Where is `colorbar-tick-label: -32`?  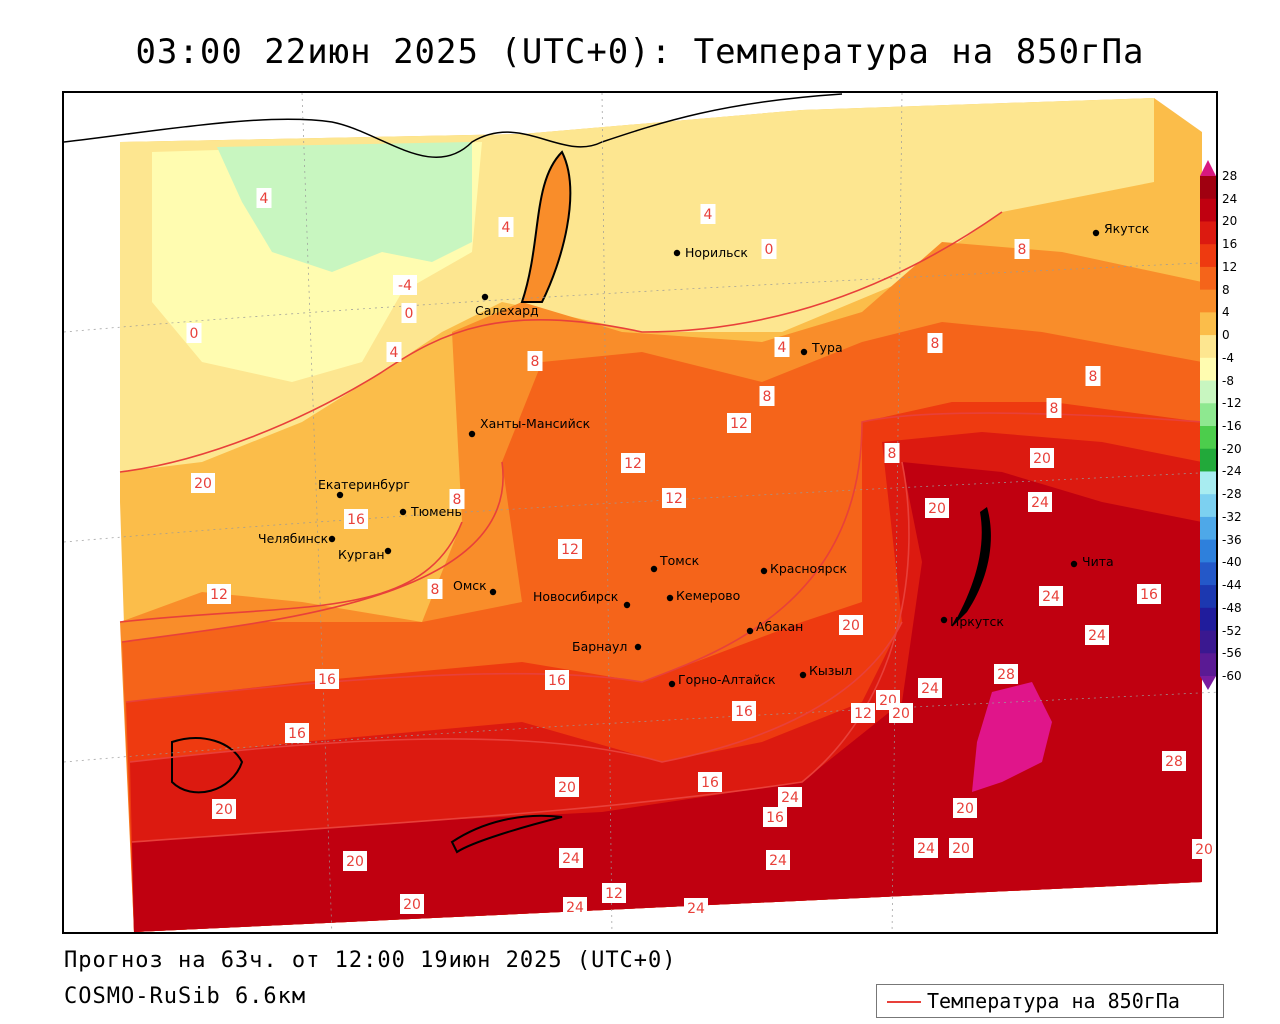 colorbar-tick-label: -32 is located at coordinates (1232, 516).